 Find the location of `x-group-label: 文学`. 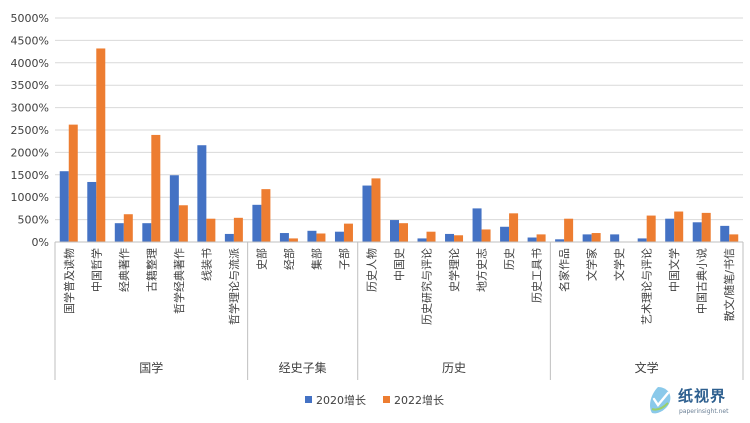

x-group-label: 文学 is located at coordinates (647, 367).